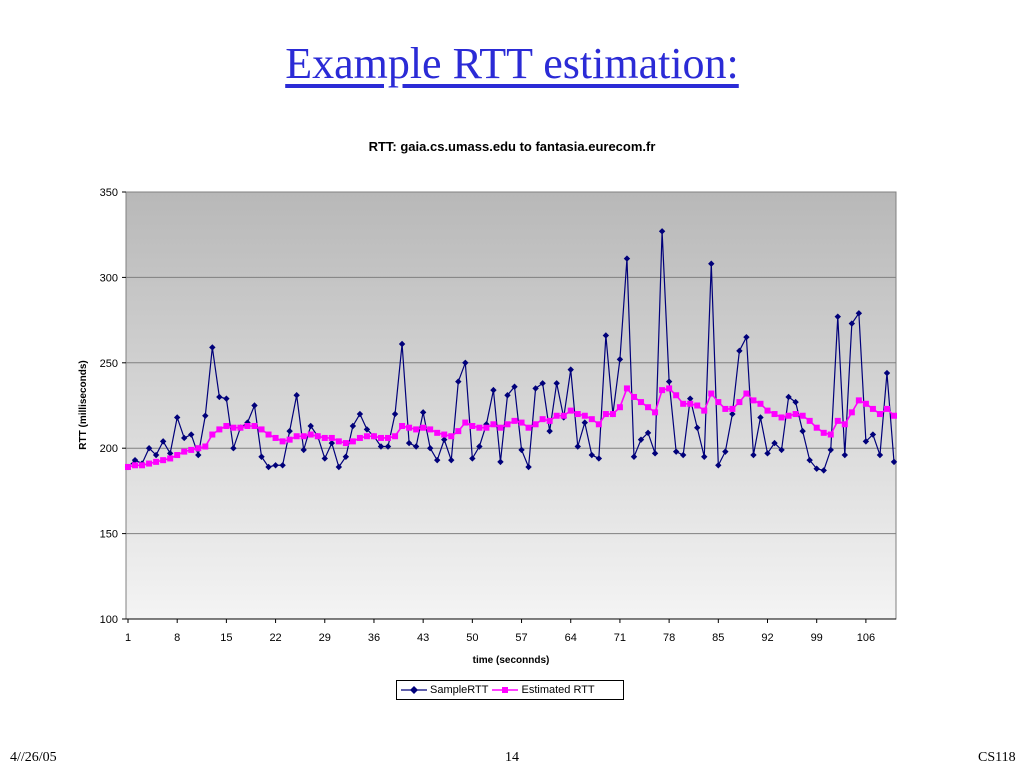 The height and width of the screenshot is (768, 1024). Describe the element at coordinates (109, 535) in the screenshot. I see `y-tick-label: 150` at that location.